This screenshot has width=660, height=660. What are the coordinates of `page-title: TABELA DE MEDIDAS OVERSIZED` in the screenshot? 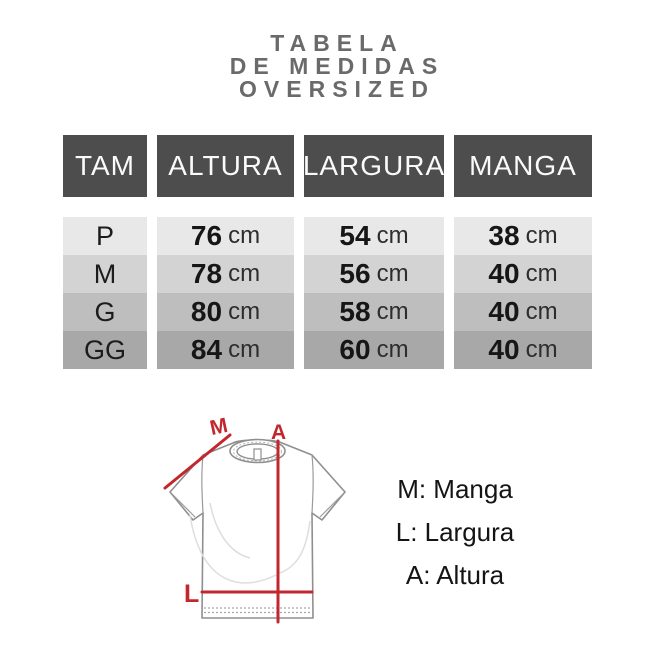 It's located at (330, 66).